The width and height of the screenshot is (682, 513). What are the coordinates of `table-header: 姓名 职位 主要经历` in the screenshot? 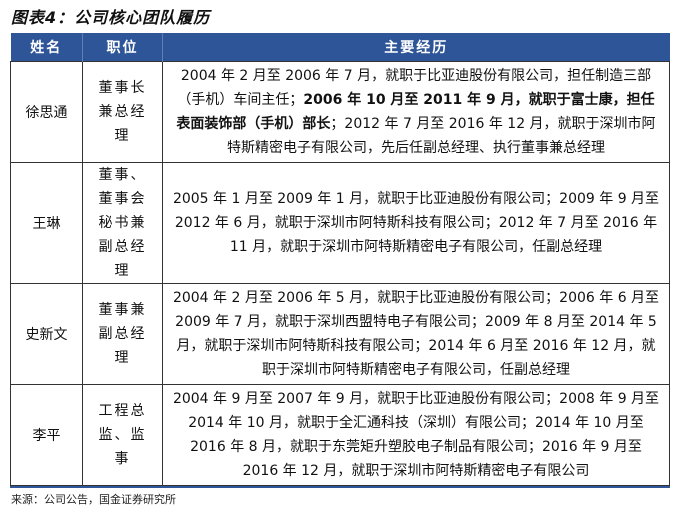 It's located at (340, 47).